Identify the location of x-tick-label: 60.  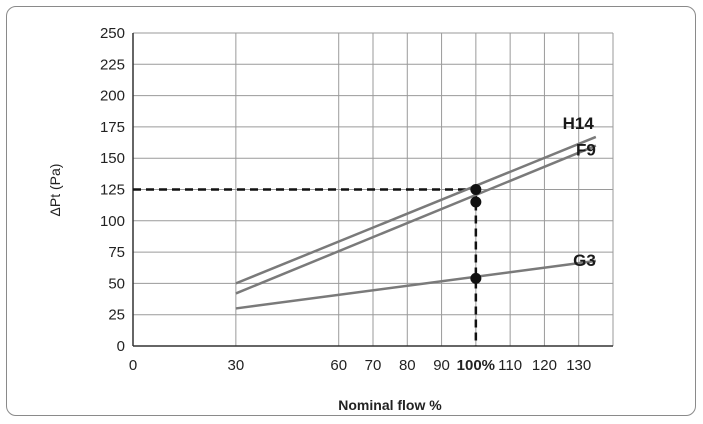
(338, 365).